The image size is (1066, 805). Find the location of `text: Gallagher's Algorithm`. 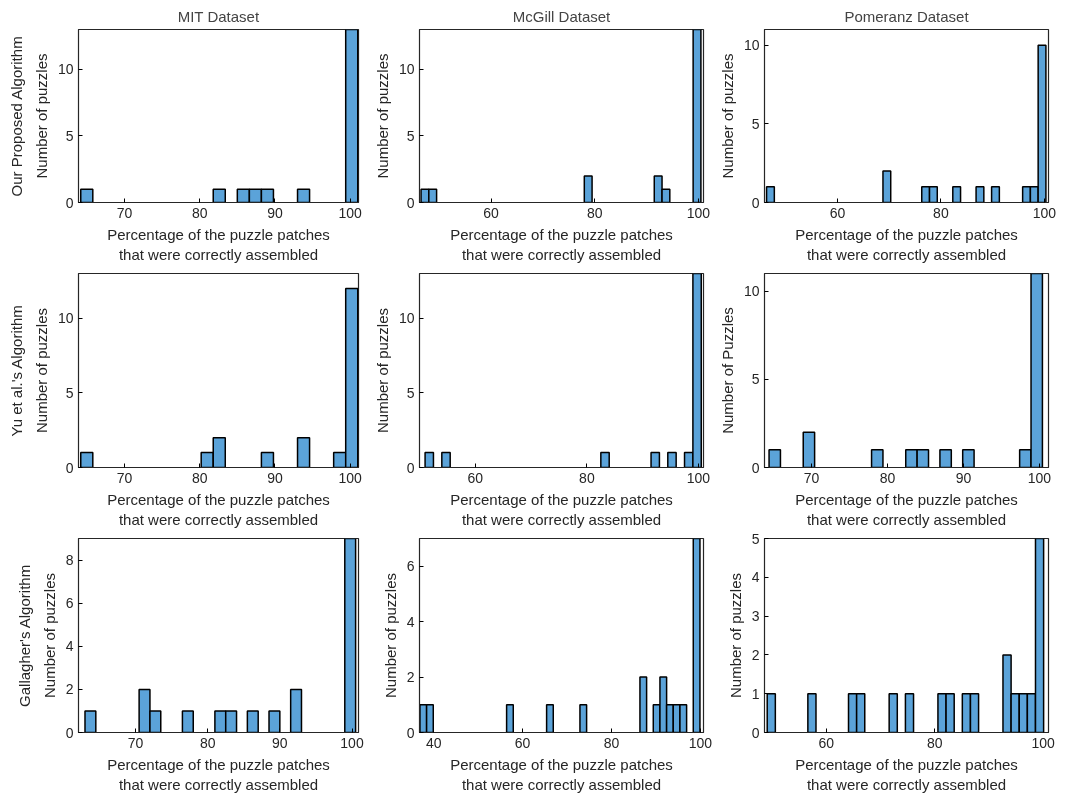

text: Gallagher's Algorithm is located at coordinates (24, 635).